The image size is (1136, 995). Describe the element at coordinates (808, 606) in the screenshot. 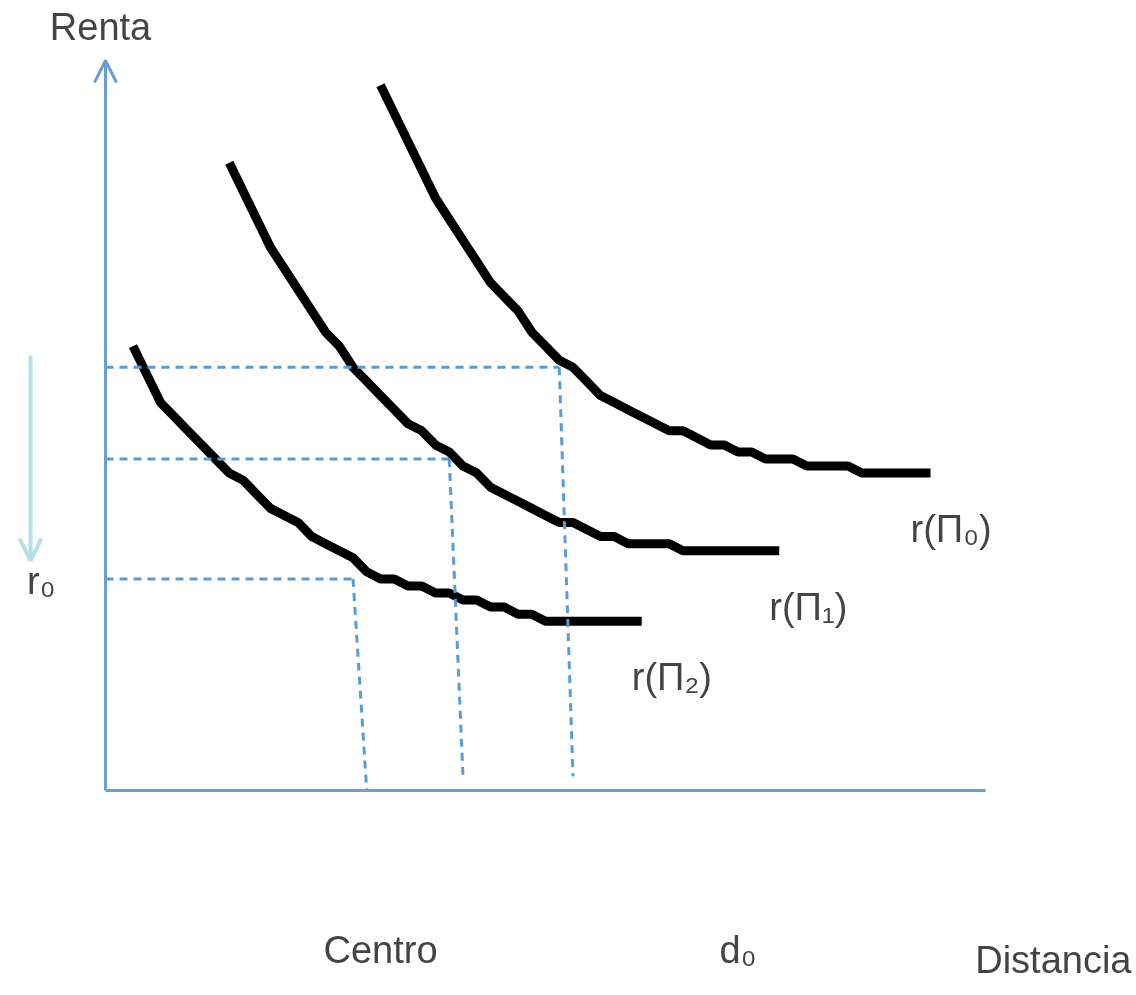

I see `series-label: r(Π₁)` at that location.